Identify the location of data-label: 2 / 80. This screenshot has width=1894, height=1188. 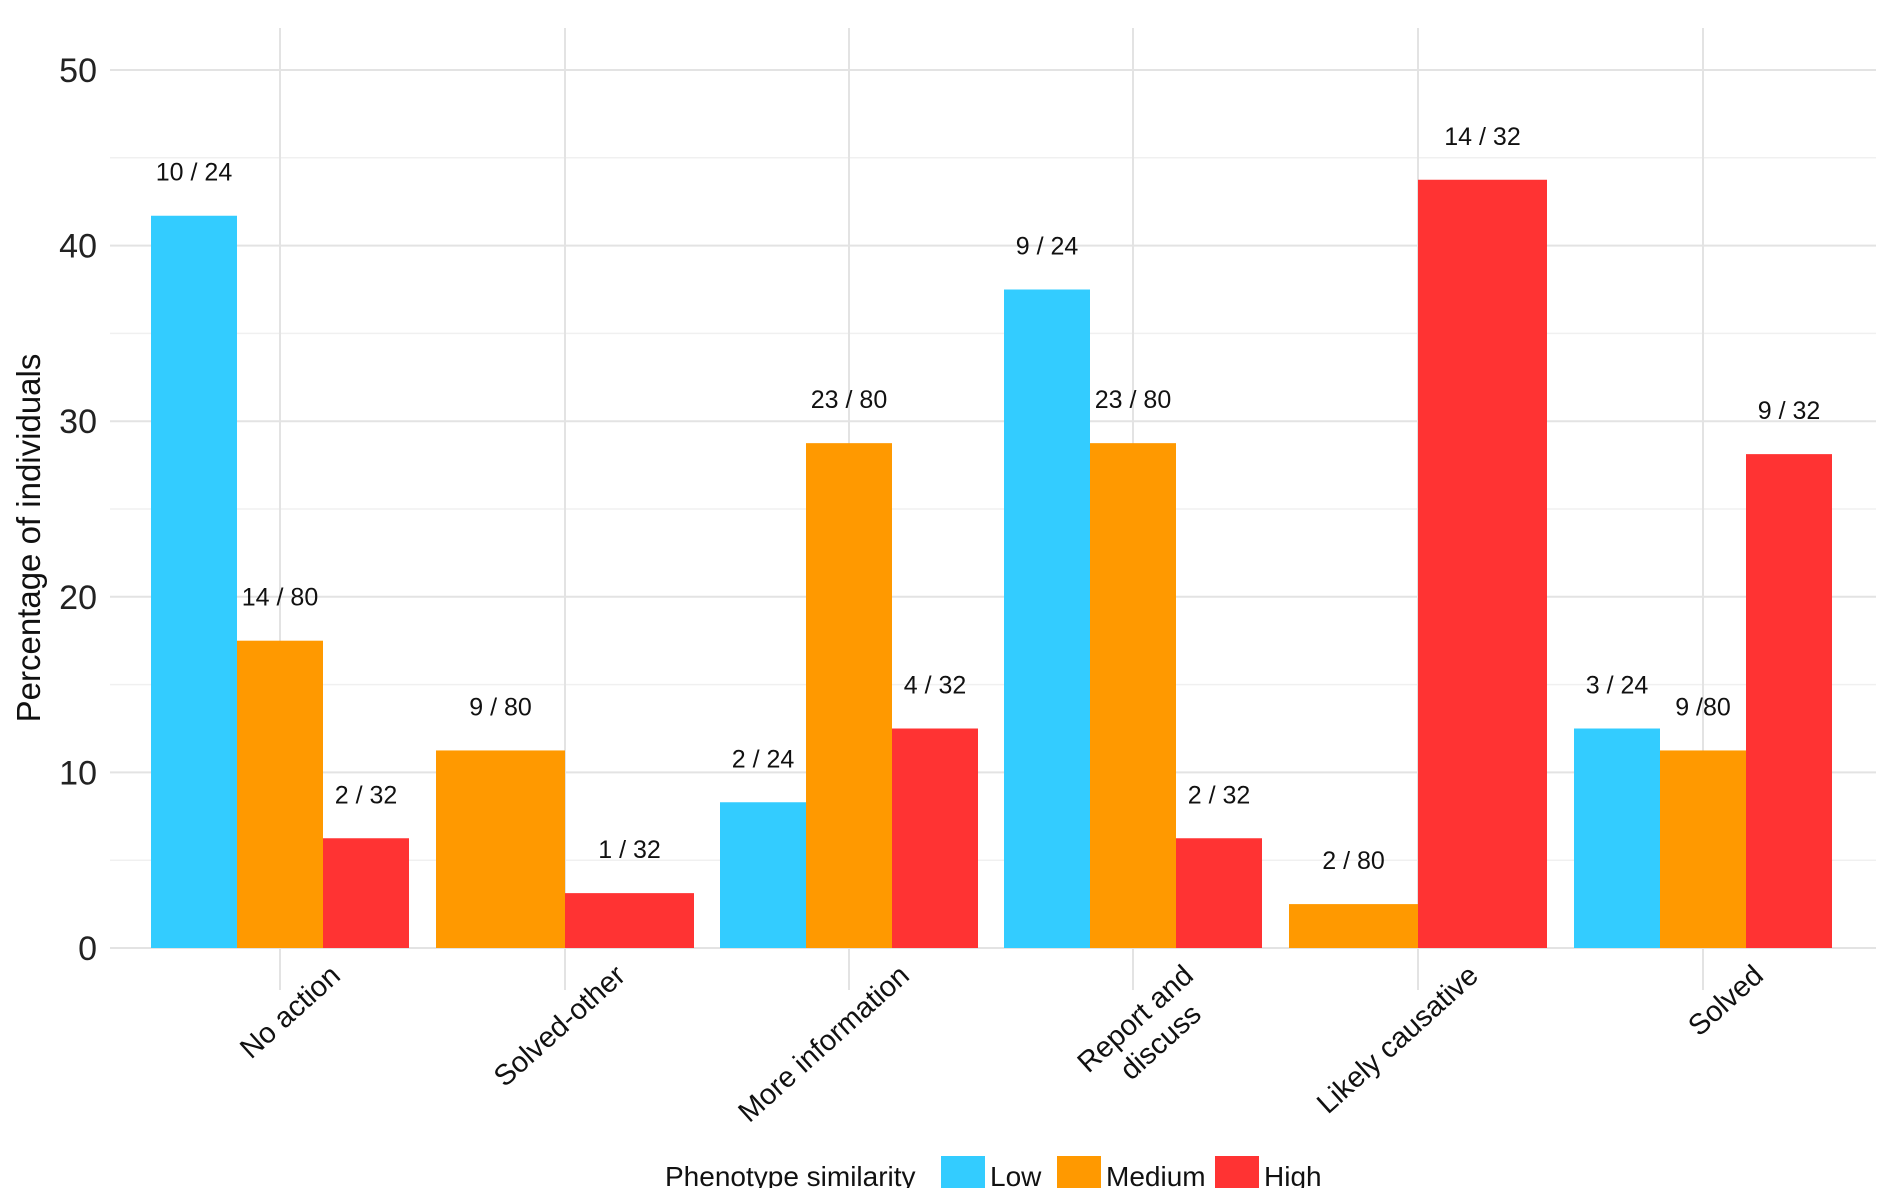
(1353, 861).